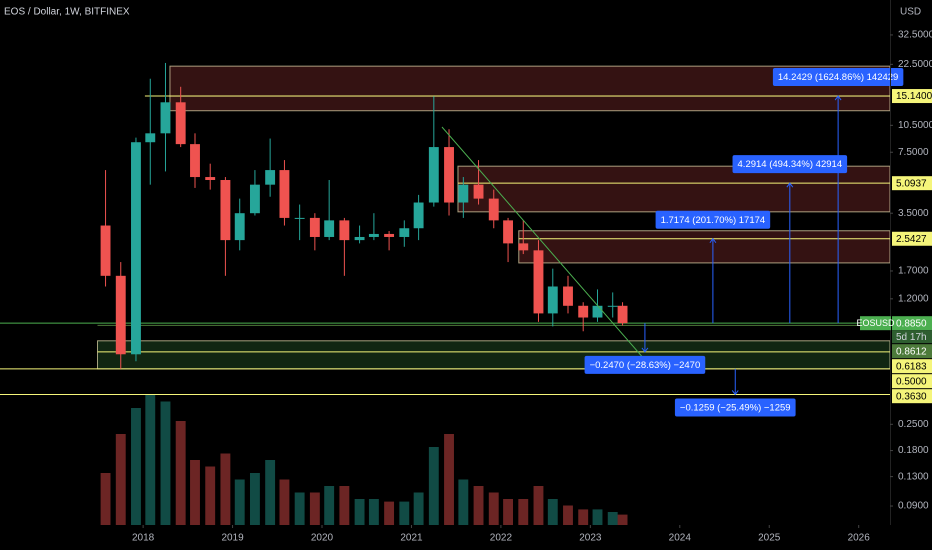 The image size is (932, 550). I want to click on x-tick-label: 2022, so click(501, 538).